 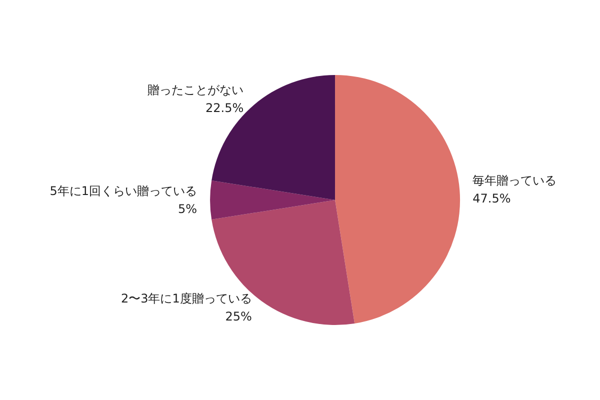 What do you see at coordinates (514, 181) in the screenshot?
I see `slice-label: 毎年贈っている` at bounding box center [514, 181].